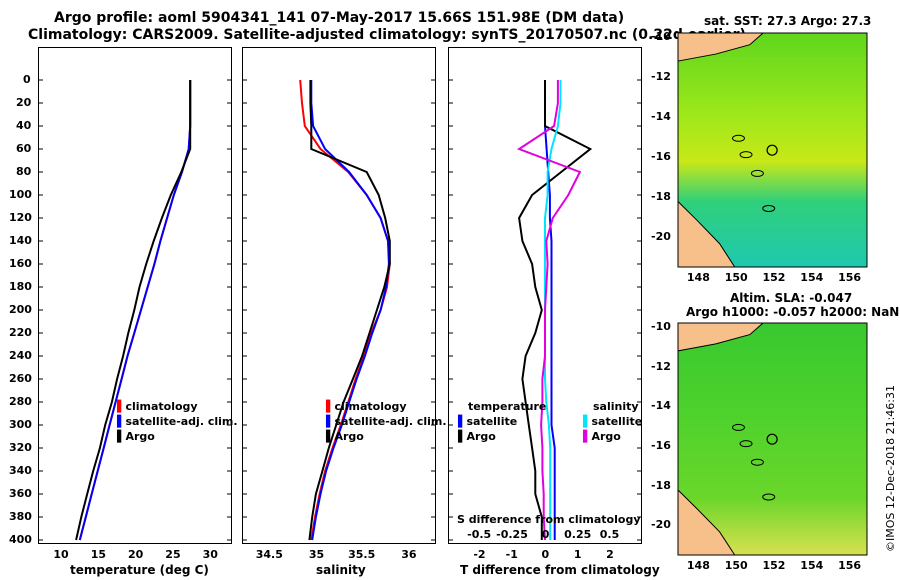  What do you see at coordinates (20, 493) in the screenshot?
I see `depth-tick: 360` at bounding box center [20, 493].